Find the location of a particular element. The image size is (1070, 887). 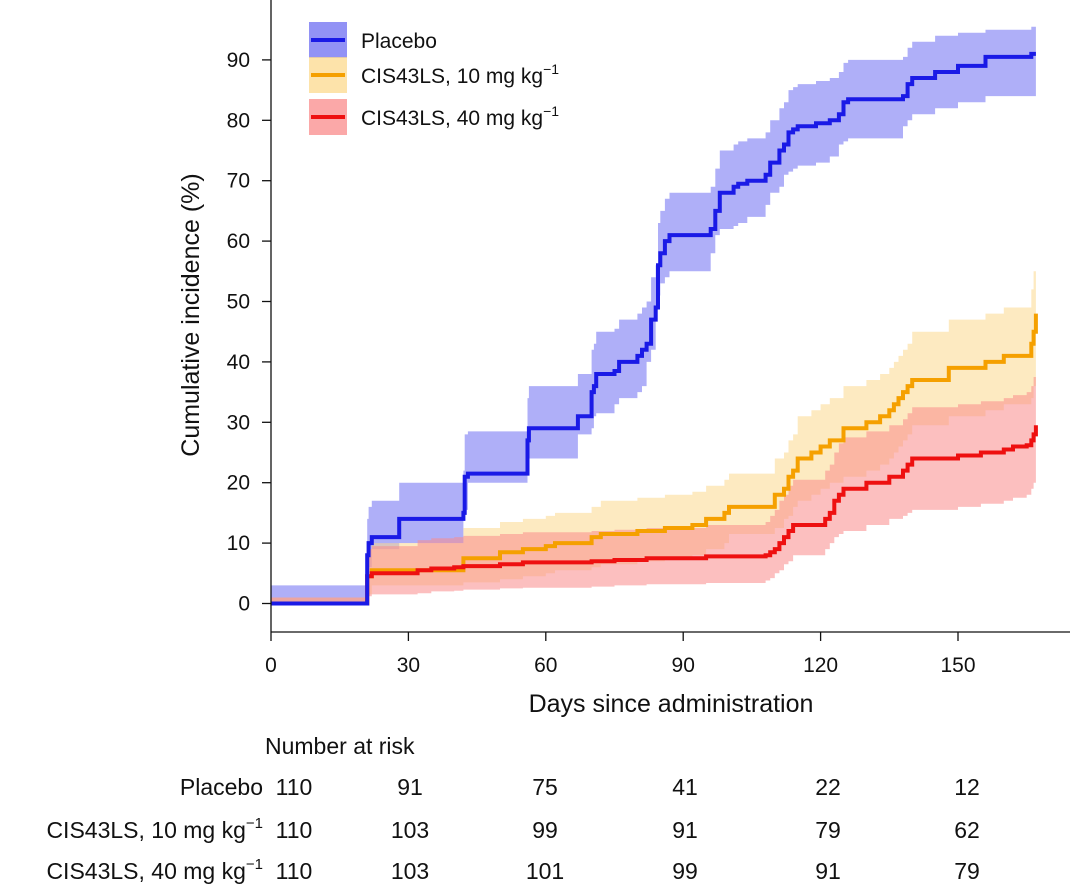

x-tick-label: 150 is located at coordinates (957, 665).